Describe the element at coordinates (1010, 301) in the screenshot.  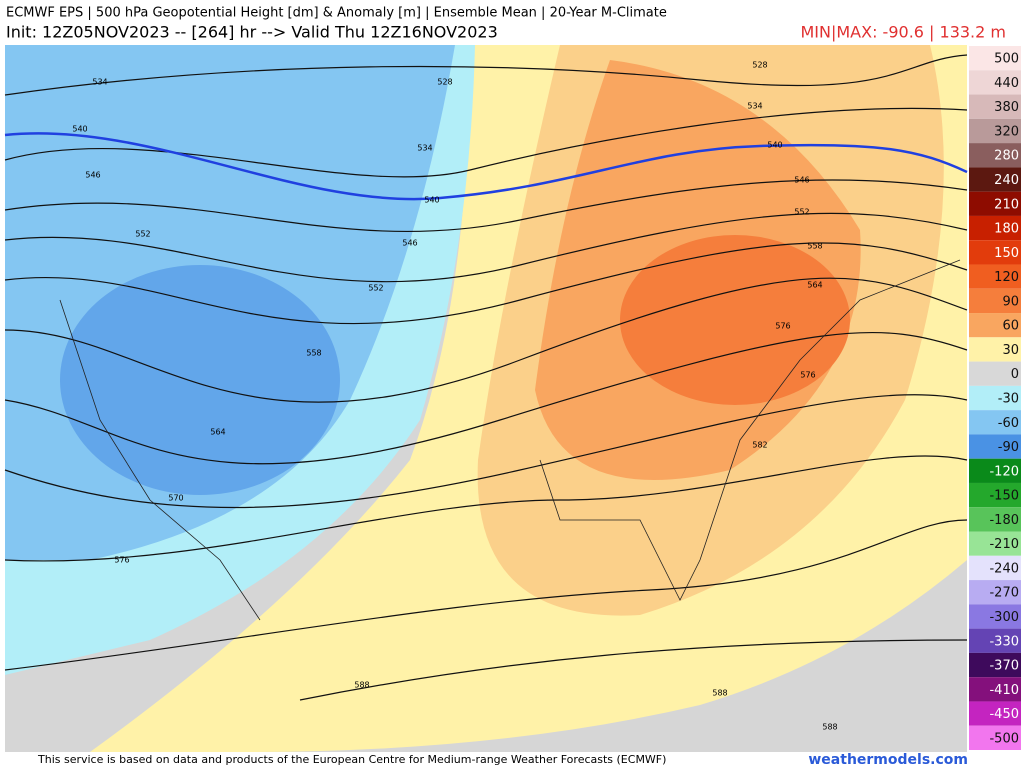
I see `colorbar-label: 90` at that location.